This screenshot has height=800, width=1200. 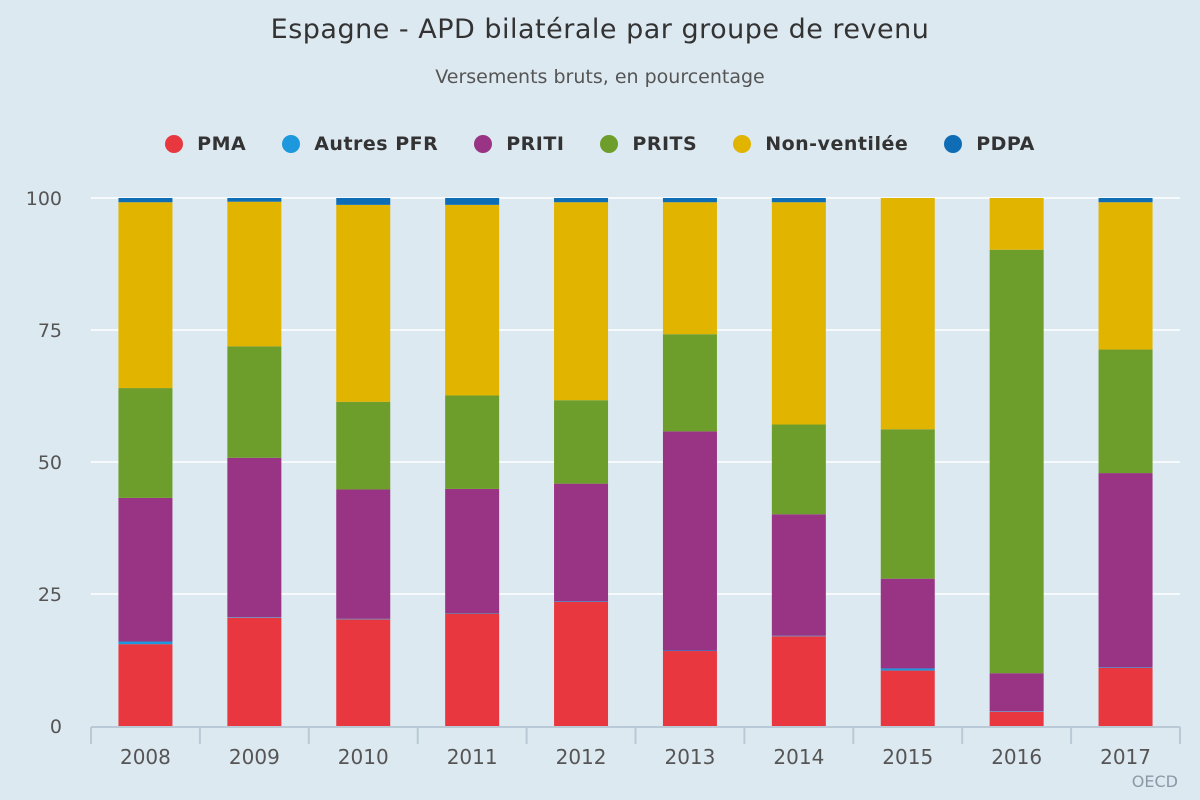 I want to click on legend-item: PRITS, so click(x=648, y=144).